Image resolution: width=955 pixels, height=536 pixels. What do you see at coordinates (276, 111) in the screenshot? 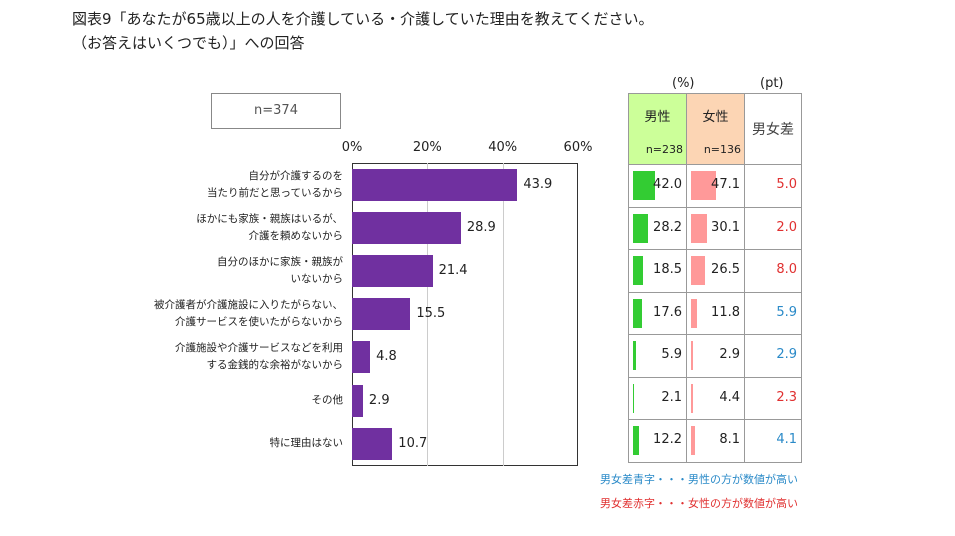
I see `sample-size-box: n=374` at bounding box center [276, 111].